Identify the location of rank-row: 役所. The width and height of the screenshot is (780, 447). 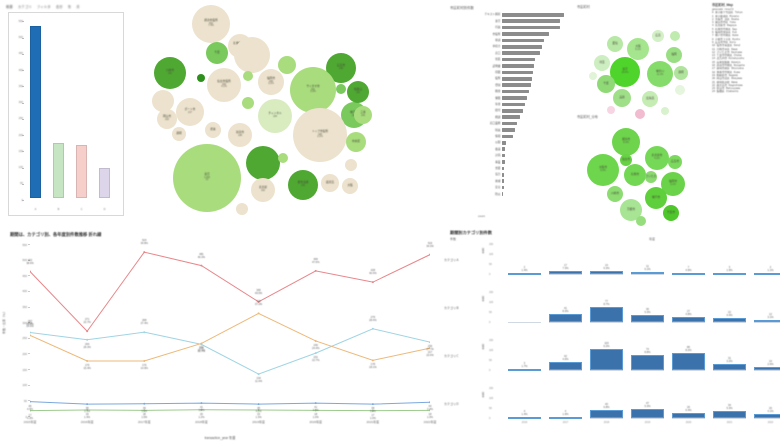
(529, 79).